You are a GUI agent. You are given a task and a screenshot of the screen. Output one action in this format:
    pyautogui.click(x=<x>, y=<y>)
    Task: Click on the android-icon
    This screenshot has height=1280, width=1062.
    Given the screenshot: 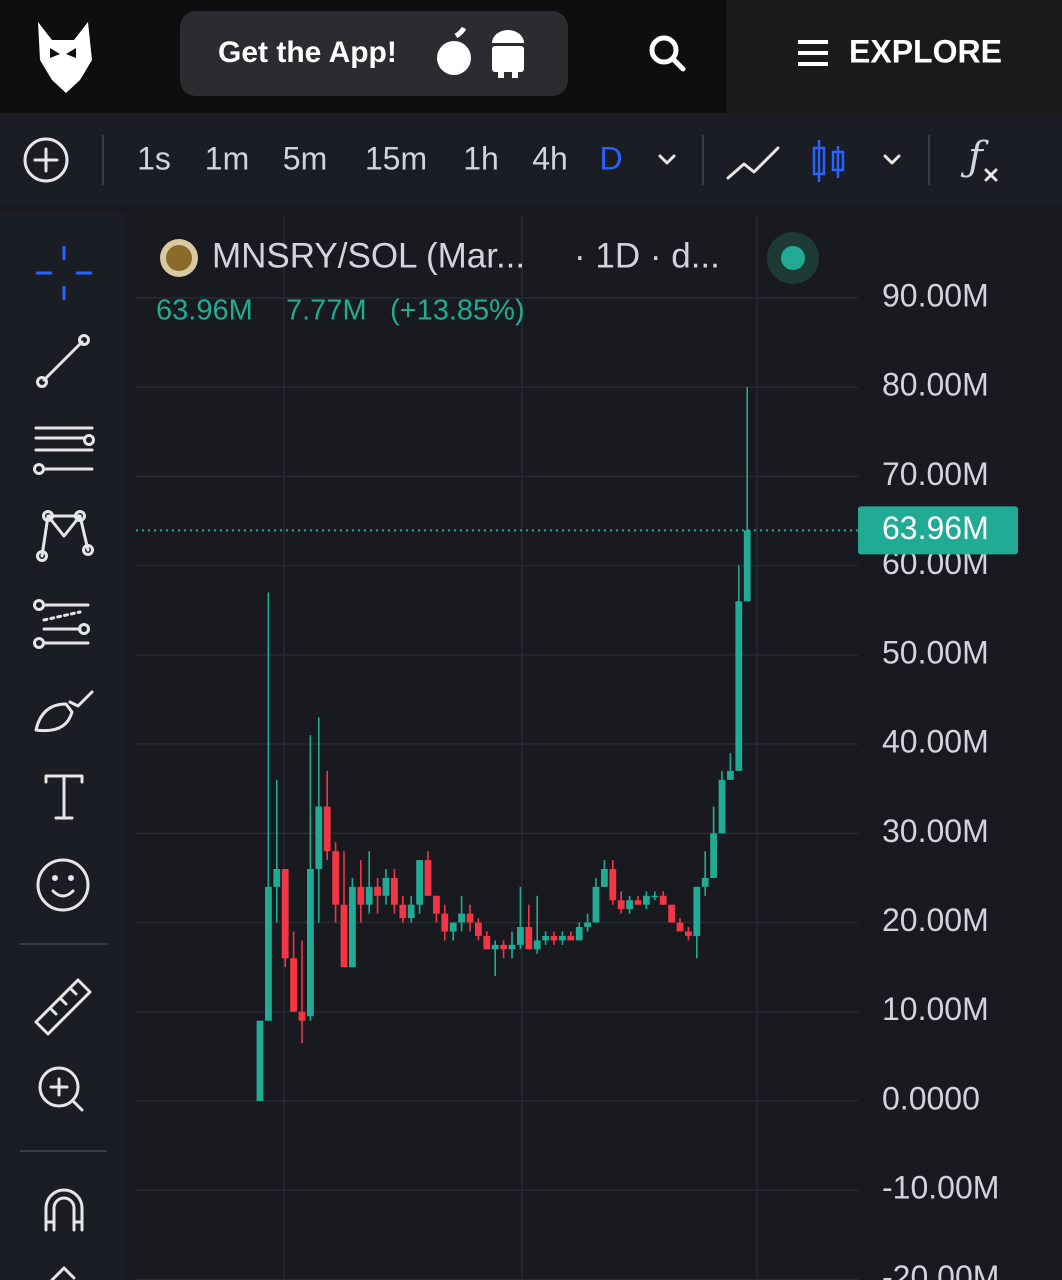 What is the action you would take?
    pyautogui.click(x=508, y=54)
    